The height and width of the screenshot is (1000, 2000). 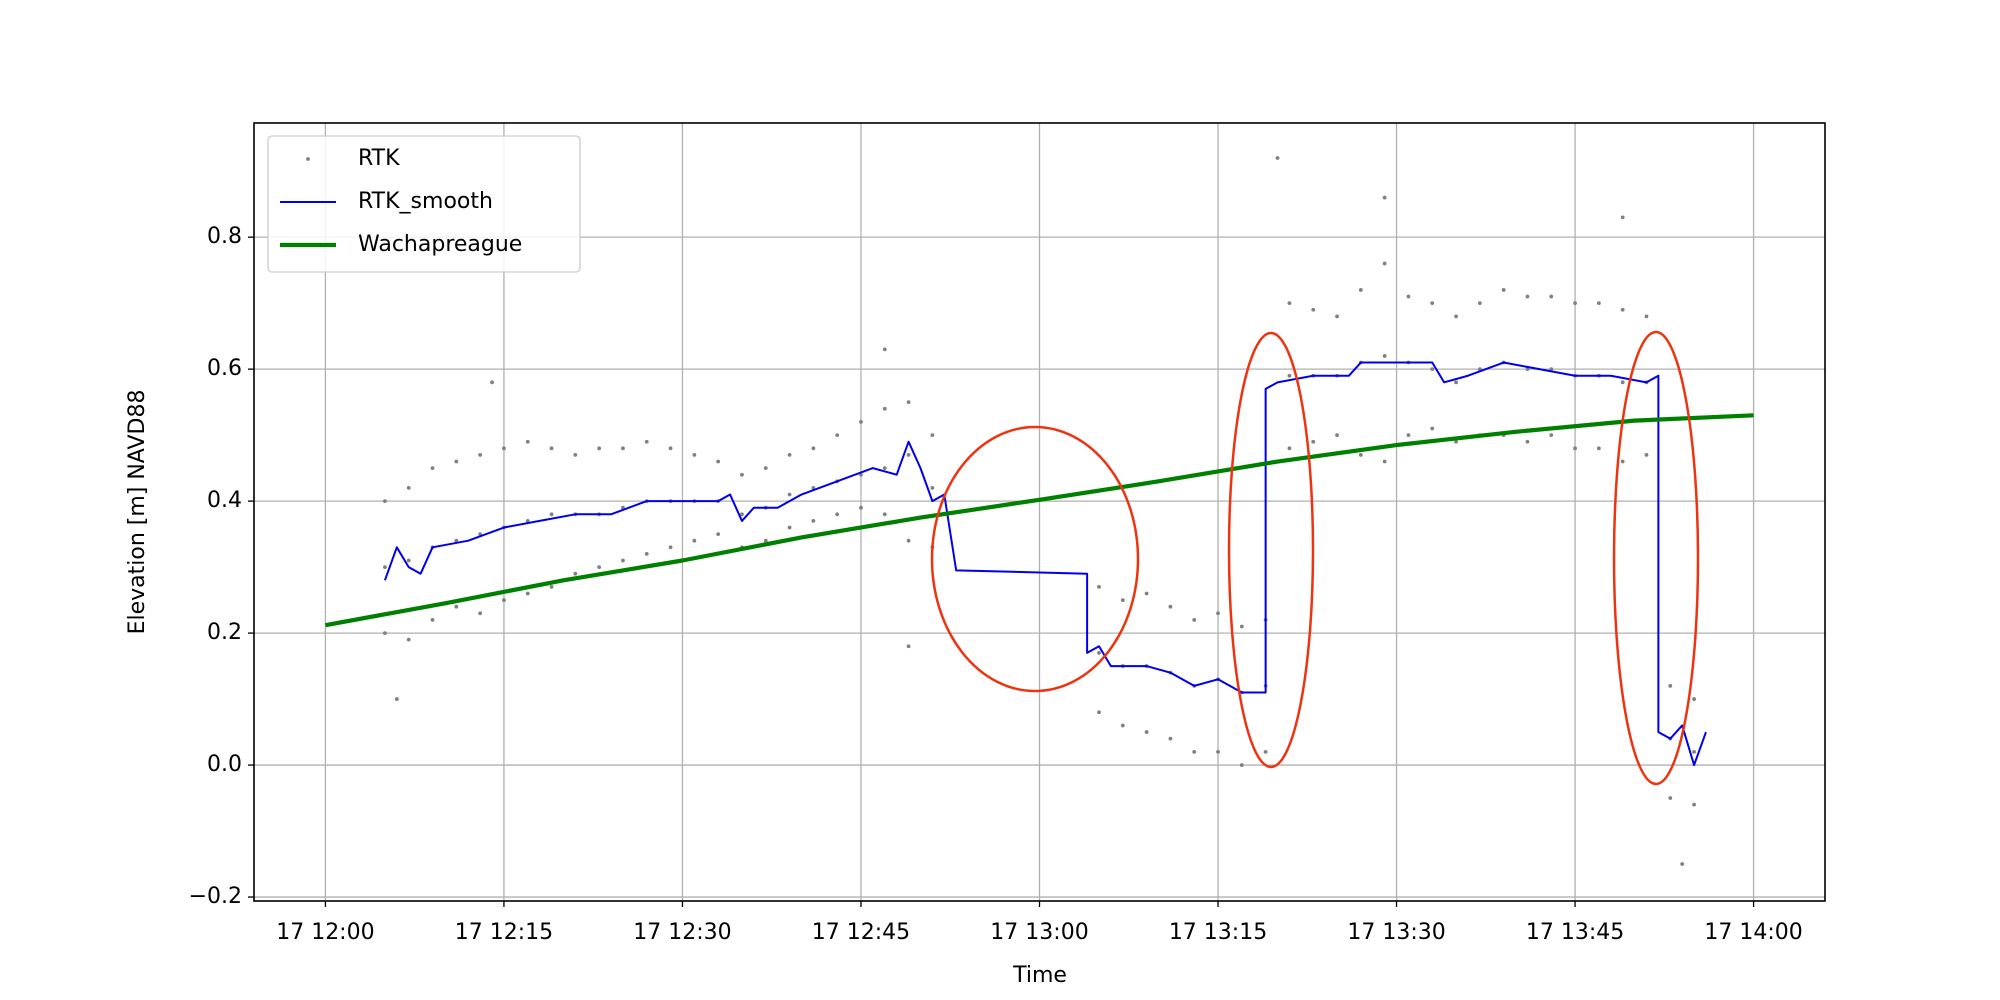 What do you see at coordinates (308, 159) in the screenshot?
I see `legend-marker` at bounding box center [308, 159].